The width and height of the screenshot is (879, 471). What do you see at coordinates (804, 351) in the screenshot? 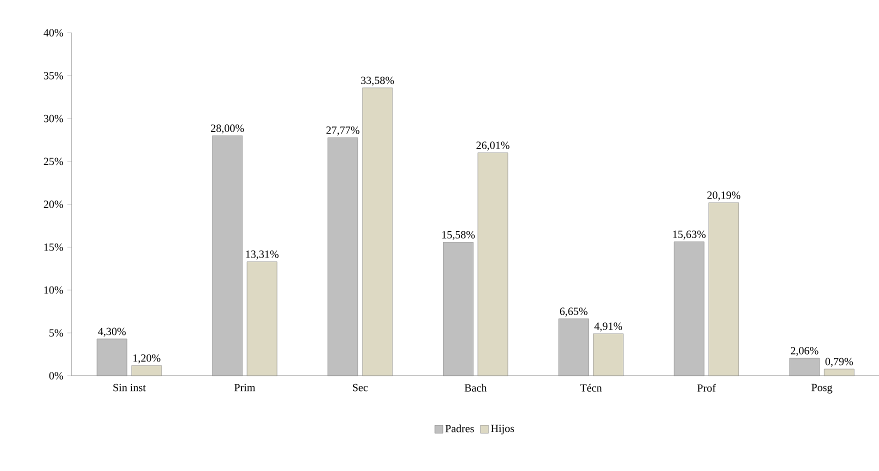
I see `data-label: 2,06%` at bounding box center [804, 351].